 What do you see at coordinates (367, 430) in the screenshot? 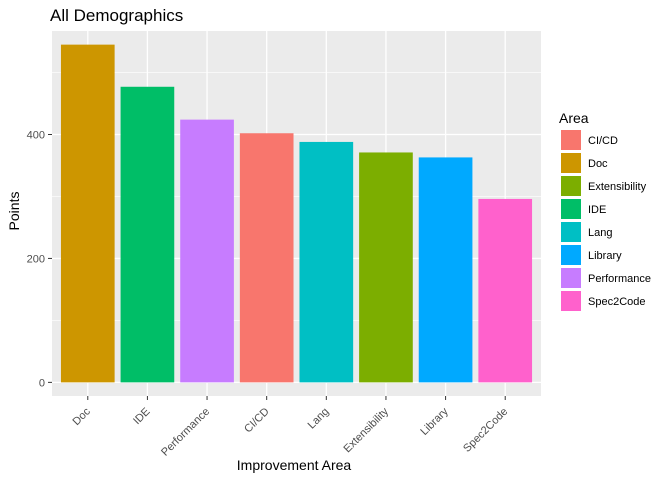
I see `x-tick-label: Extensibility` at bounding box center [367, 430].